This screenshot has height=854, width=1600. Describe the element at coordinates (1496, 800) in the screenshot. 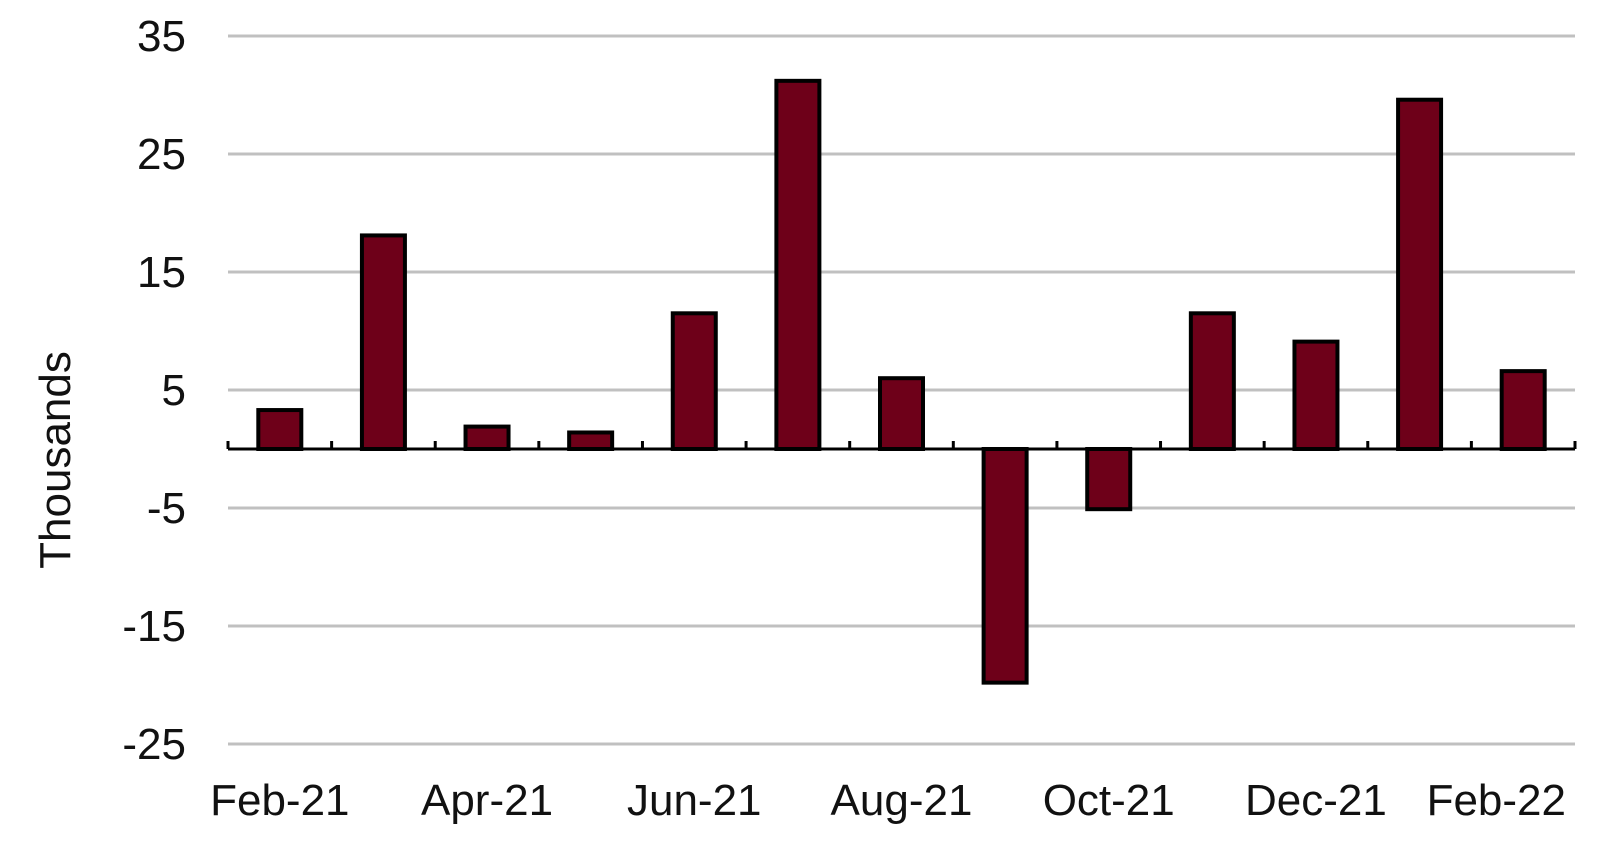

I see `x-tick-label: Feb-22` at that location.